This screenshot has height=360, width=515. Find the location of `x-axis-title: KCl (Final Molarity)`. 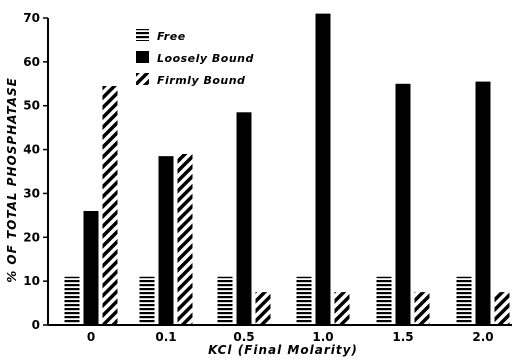

x-axis-title: KCl (Final Molarity) is located at coordinates (283, 350).